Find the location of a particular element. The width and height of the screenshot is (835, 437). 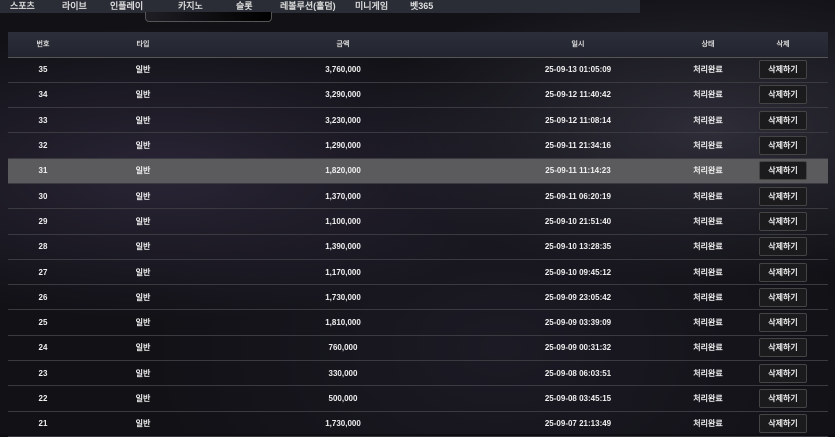

nav-item: 스포츠 is located at coordinates (22, 6).